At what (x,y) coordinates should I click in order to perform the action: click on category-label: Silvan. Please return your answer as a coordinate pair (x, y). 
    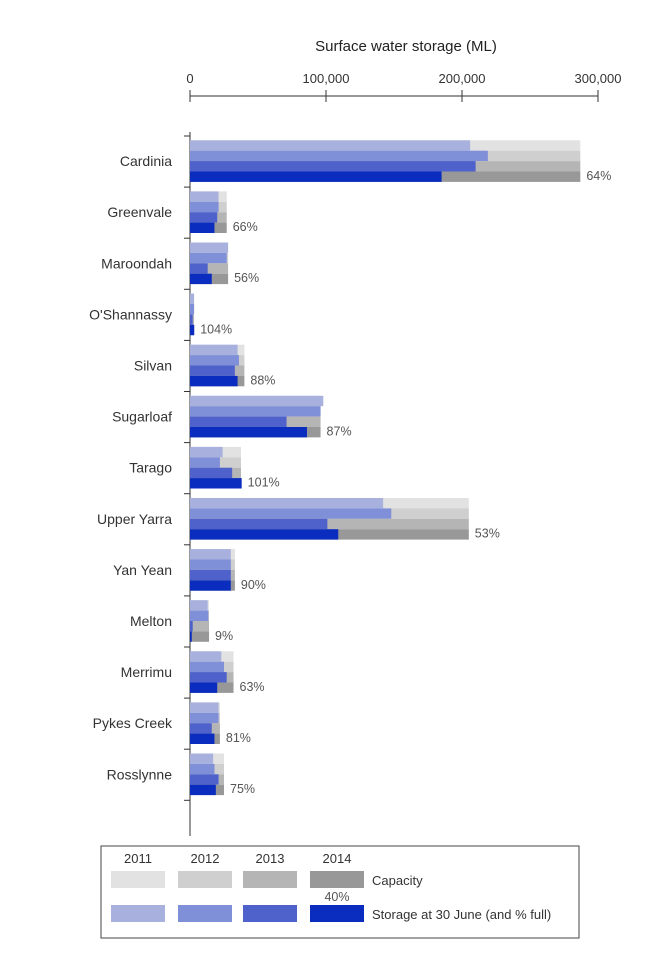
    Looking at the image, I should click on (153, 366).